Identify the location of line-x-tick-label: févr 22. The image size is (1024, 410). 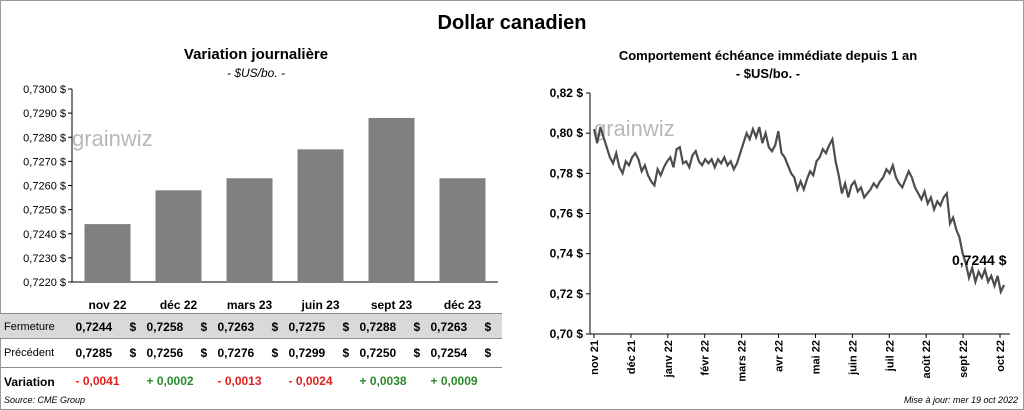
(706, 357).